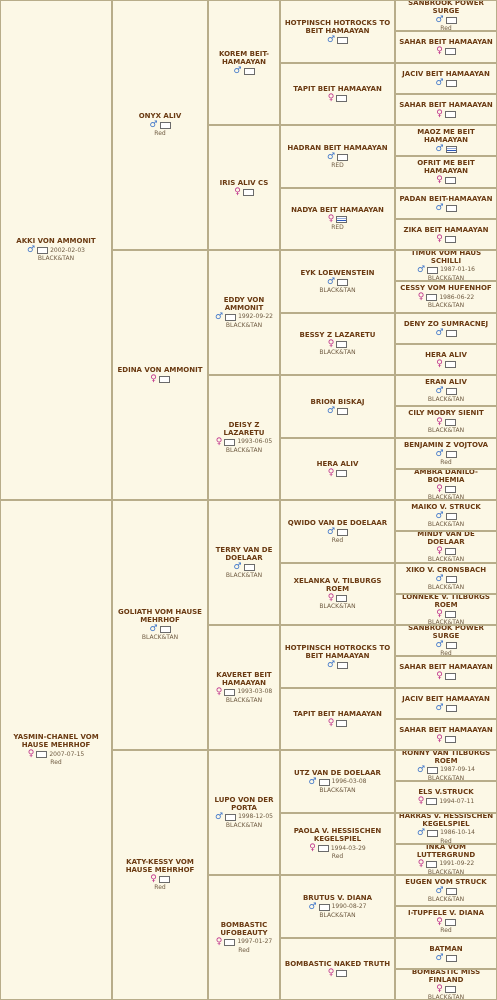 This screenshot has height=1000, width=497. I want to click on dog-name-link: TIMUR VOM HAUS SCHILLI, so click(446, 257).